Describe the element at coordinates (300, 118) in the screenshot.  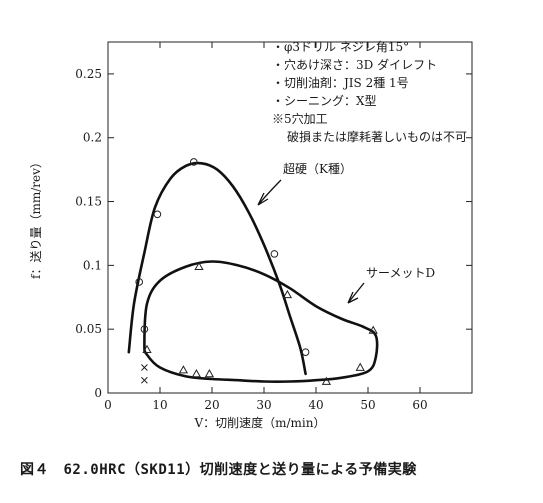
I see `note-holes: ※5穴加工` at that location.